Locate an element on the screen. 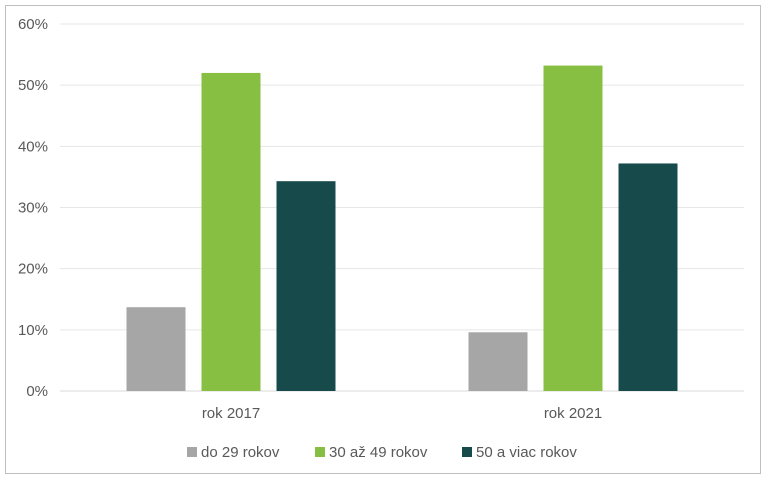 This screenshot has width=768, height=481. y-axis-ticks: 0% 10% 20% 30% 40% 50% 60% is located at coordinates (33, 208).